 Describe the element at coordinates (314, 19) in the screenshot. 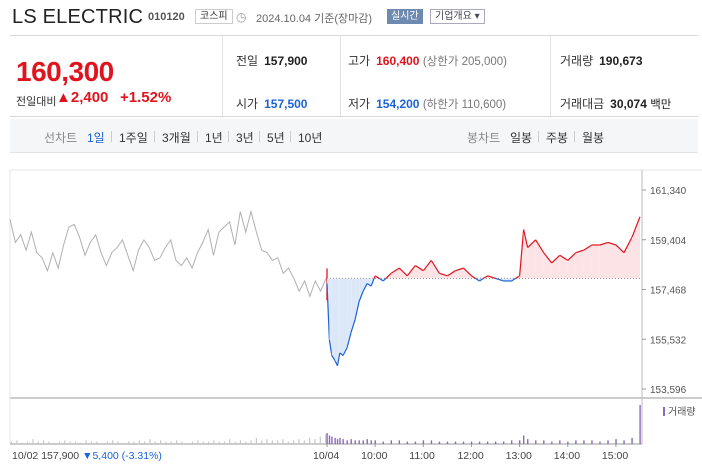

I see `reference-date: 2024.10.04 기준(장마감)` at that location.